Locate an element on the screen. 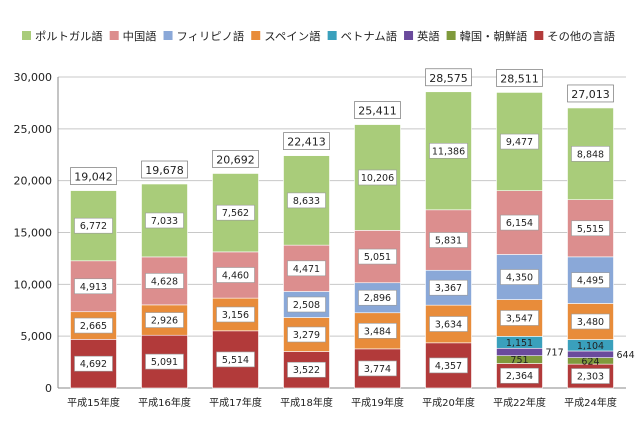 This screenshot has width=640, height=426. x-tick-label: 平成20年度 is located at coordinates (448, 402).